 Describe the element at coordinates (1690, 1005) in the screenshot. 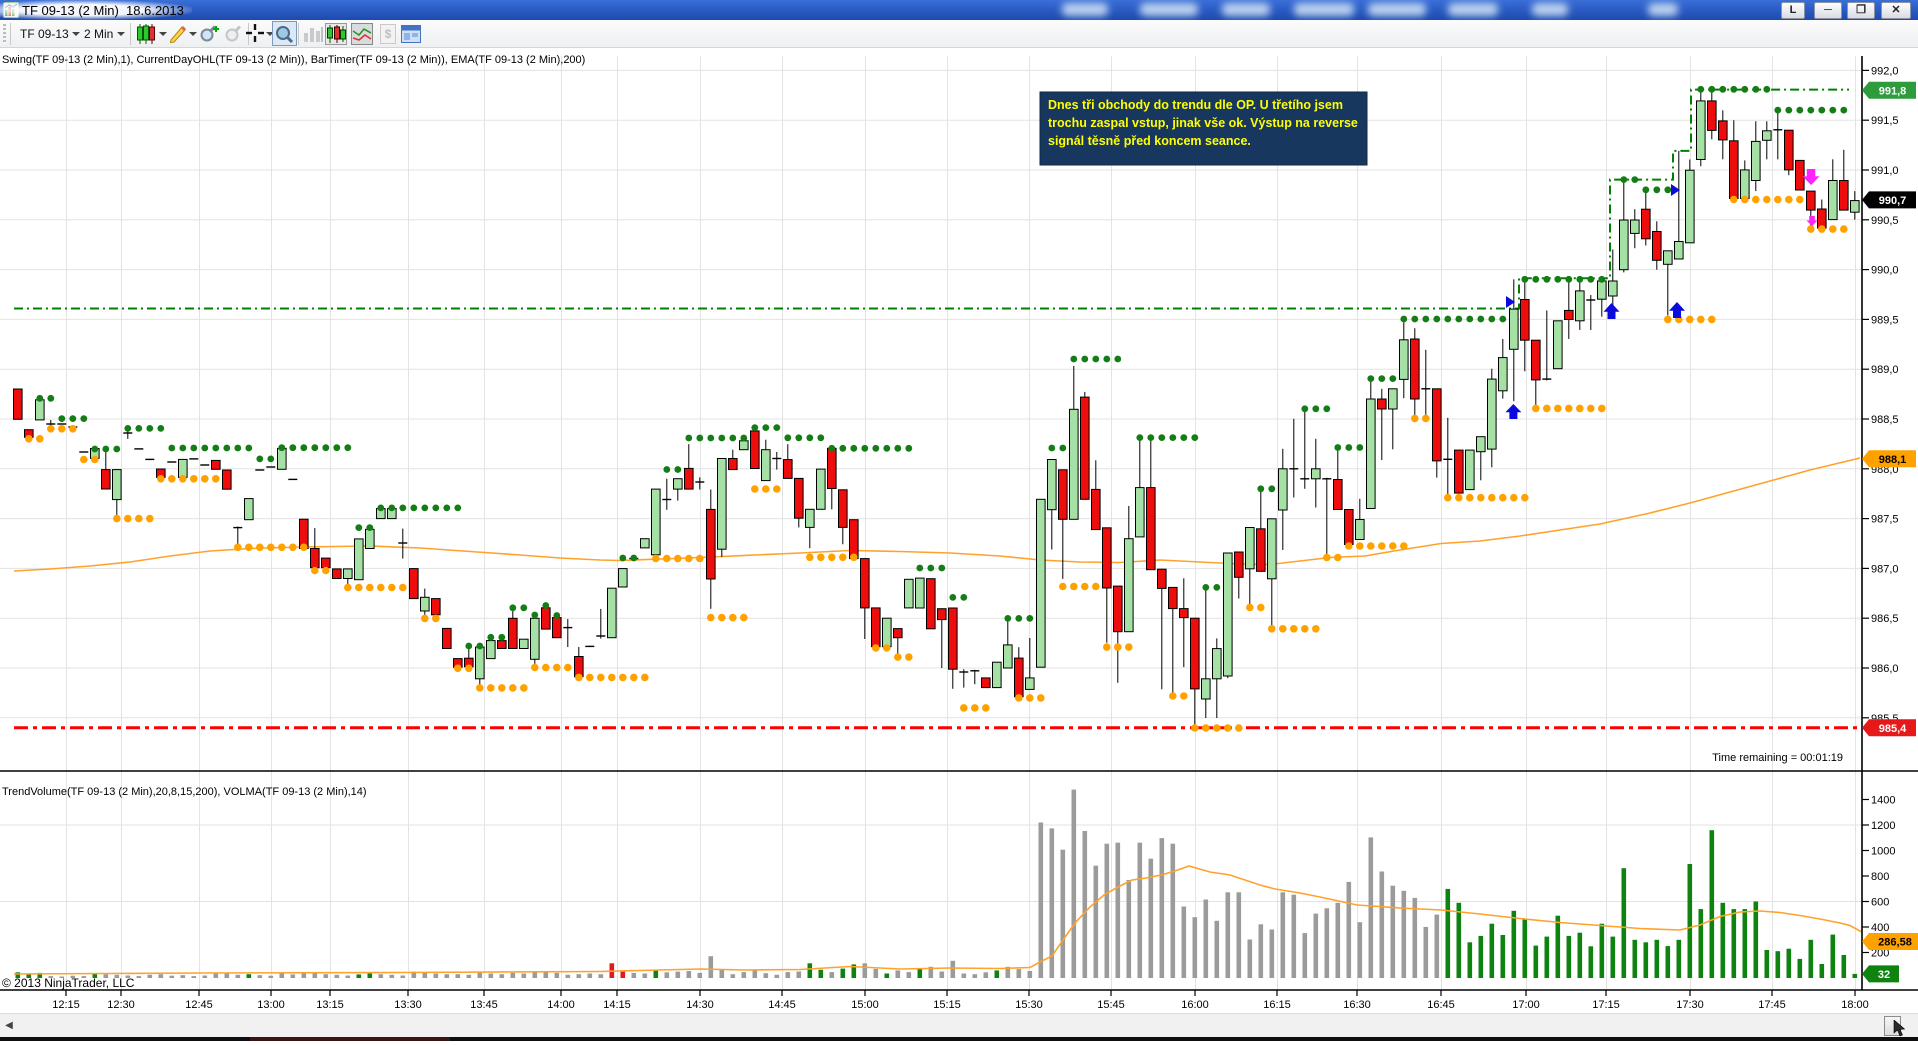

I see `svg-text: 17:30` at that location.